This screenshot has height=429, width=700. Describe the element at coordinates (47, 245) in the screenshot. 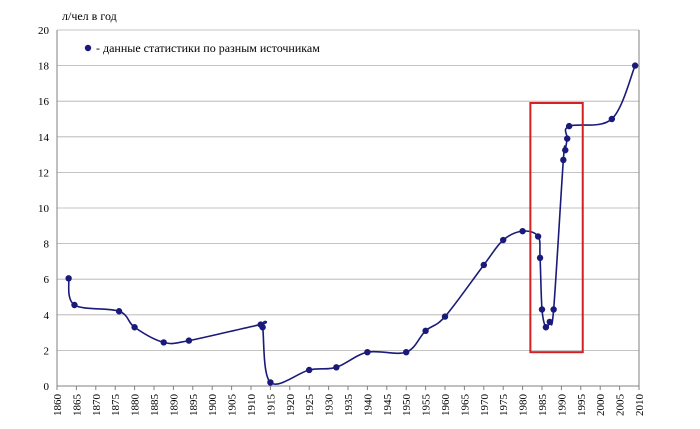

I see `y-tick-label: 8` at that location.